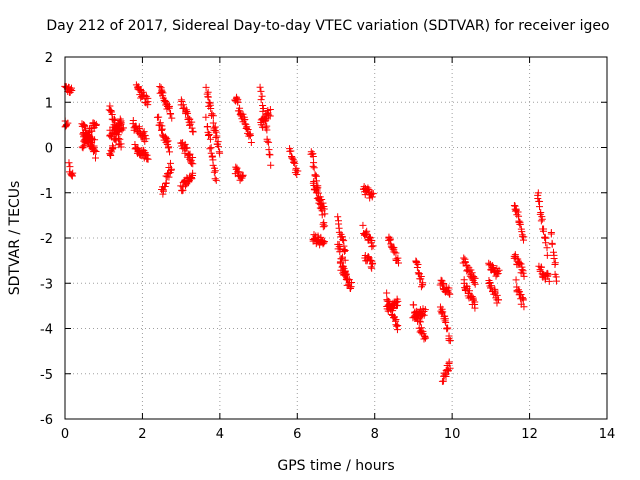 The image size is (640, 480). I want to click on x-tick-label: 8, so click(375, 434).